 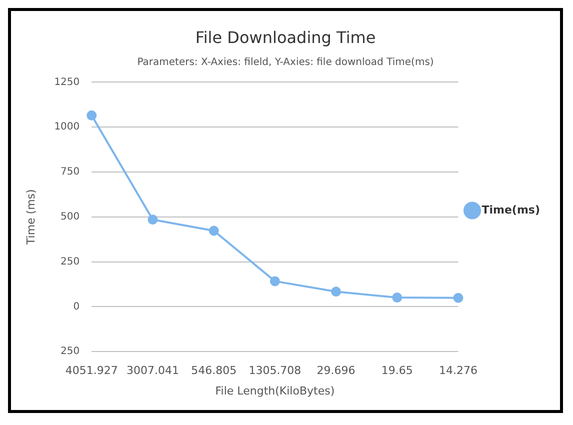 I want to click on y-tick-label: 1250, so click(x=67, y=82).